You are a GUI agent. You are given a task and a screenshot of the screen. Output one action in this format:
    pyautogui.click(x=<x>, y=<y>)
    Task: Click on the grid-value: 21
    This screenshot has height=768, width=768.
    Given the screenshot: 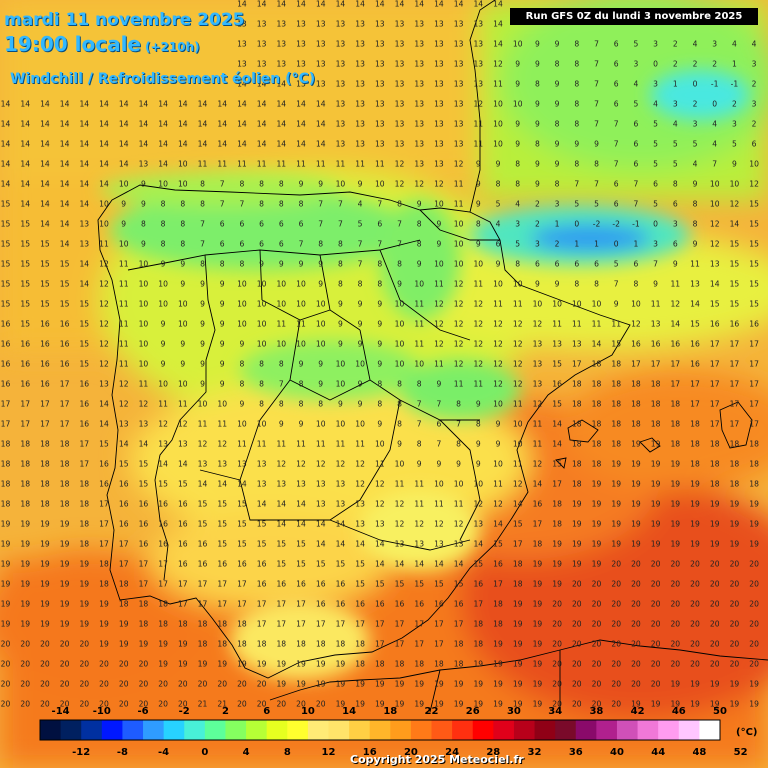 What is the action you would take?
    pyautogui.click(x=203, y=704)
    